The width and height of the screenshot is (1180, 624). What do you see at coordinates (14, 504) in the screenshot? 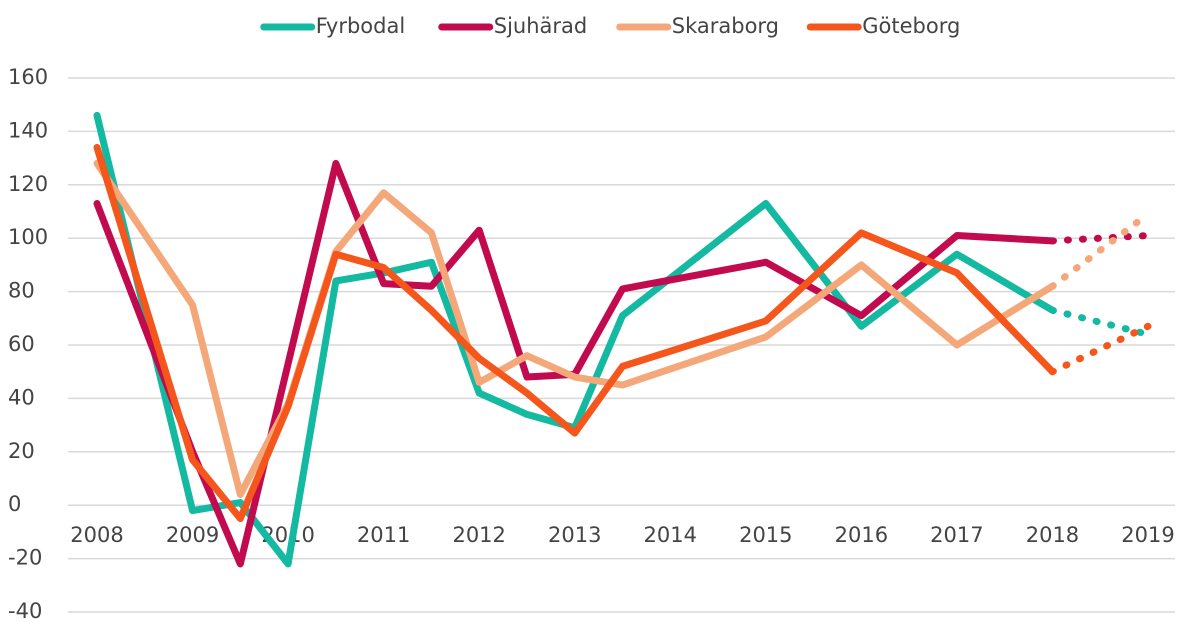
I see `y-tick-label: 0` at bounding box center [14, 504].